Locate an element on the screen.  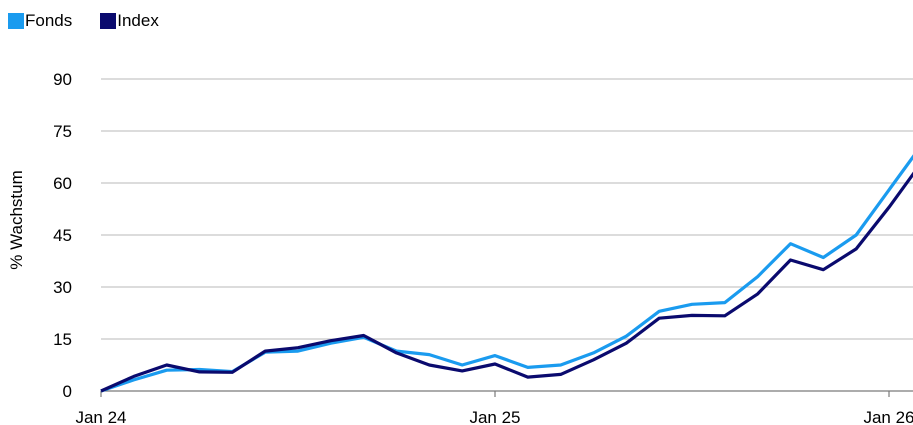
legend-item-index: Index is located at coordinates (129, 21).